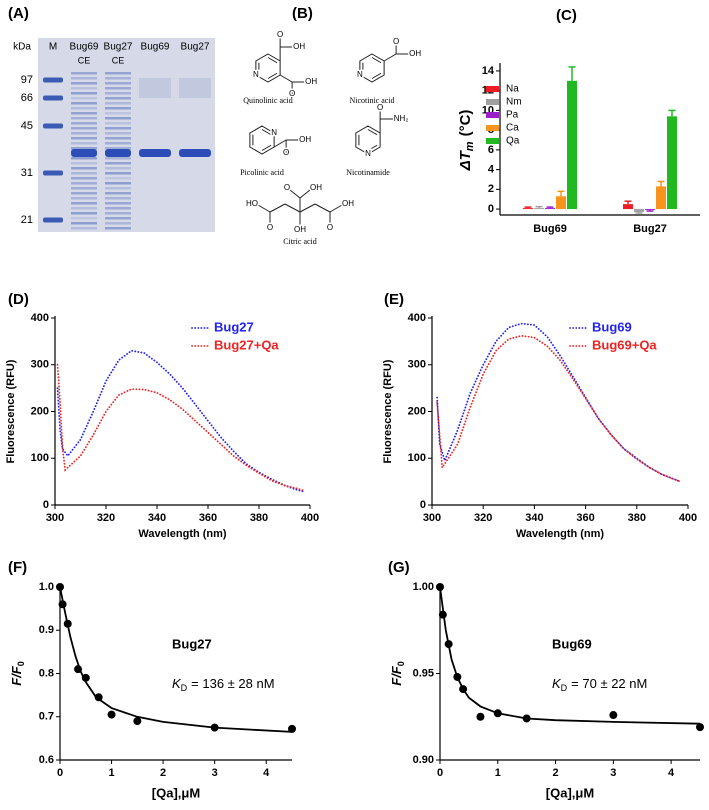 This screenshot has height=810, width=709. Describe the element at coordinates (268, 100) in the screenshot. I see `molecule-name: Quinolinic acid` at that location.